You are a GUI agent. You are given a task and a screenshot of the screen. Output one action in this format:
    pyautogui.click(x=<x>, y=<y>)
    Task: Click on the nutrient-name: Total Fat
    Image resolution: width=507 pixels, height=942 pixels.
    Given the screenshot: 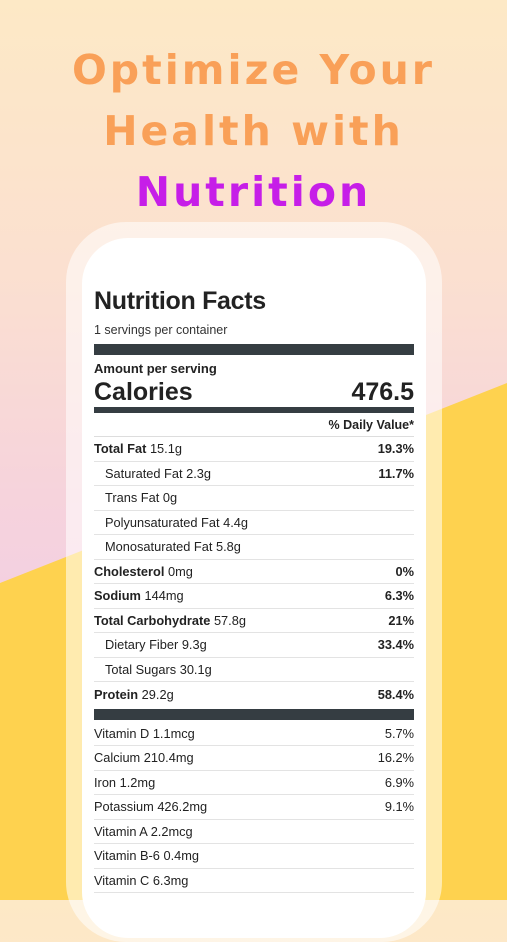 What is the action you would take?
    pyautogui.click(x=120, y=449)
    